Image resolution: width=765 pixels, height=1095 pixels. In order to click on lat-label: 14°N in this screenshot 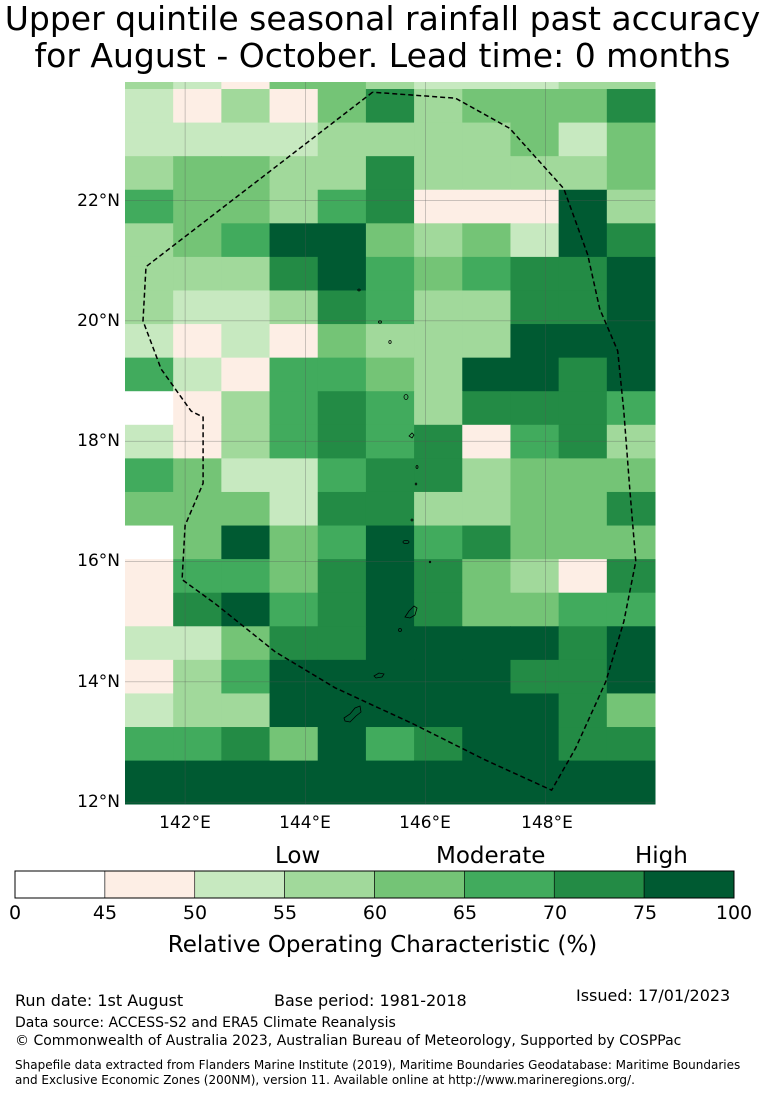, I will do `click(98, 682)`.